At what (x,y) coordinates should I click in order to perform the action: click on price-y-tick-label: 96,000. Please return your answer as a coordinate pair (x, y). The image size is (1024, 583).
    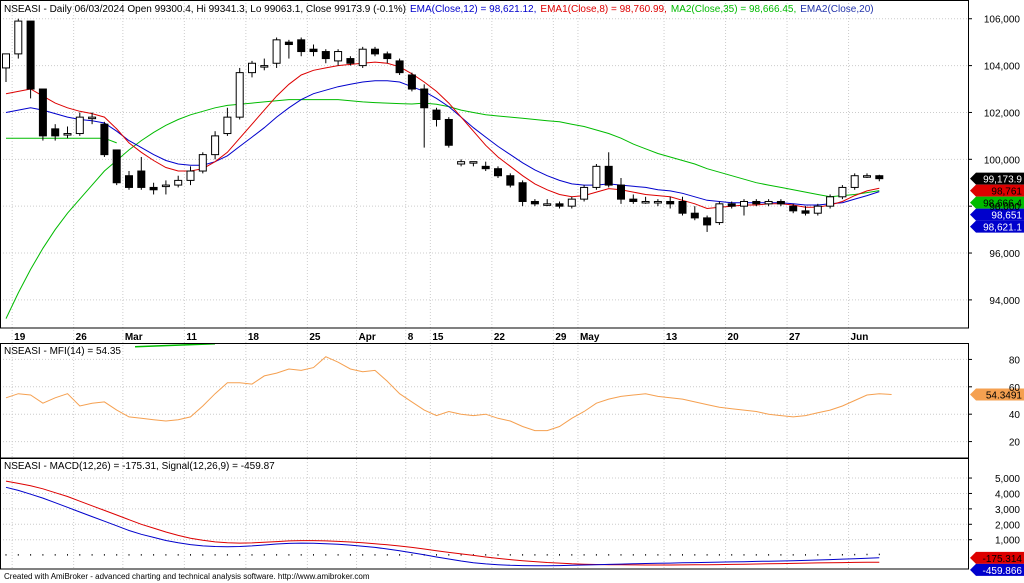
    Looking at the image, I should click on (1004, 254).